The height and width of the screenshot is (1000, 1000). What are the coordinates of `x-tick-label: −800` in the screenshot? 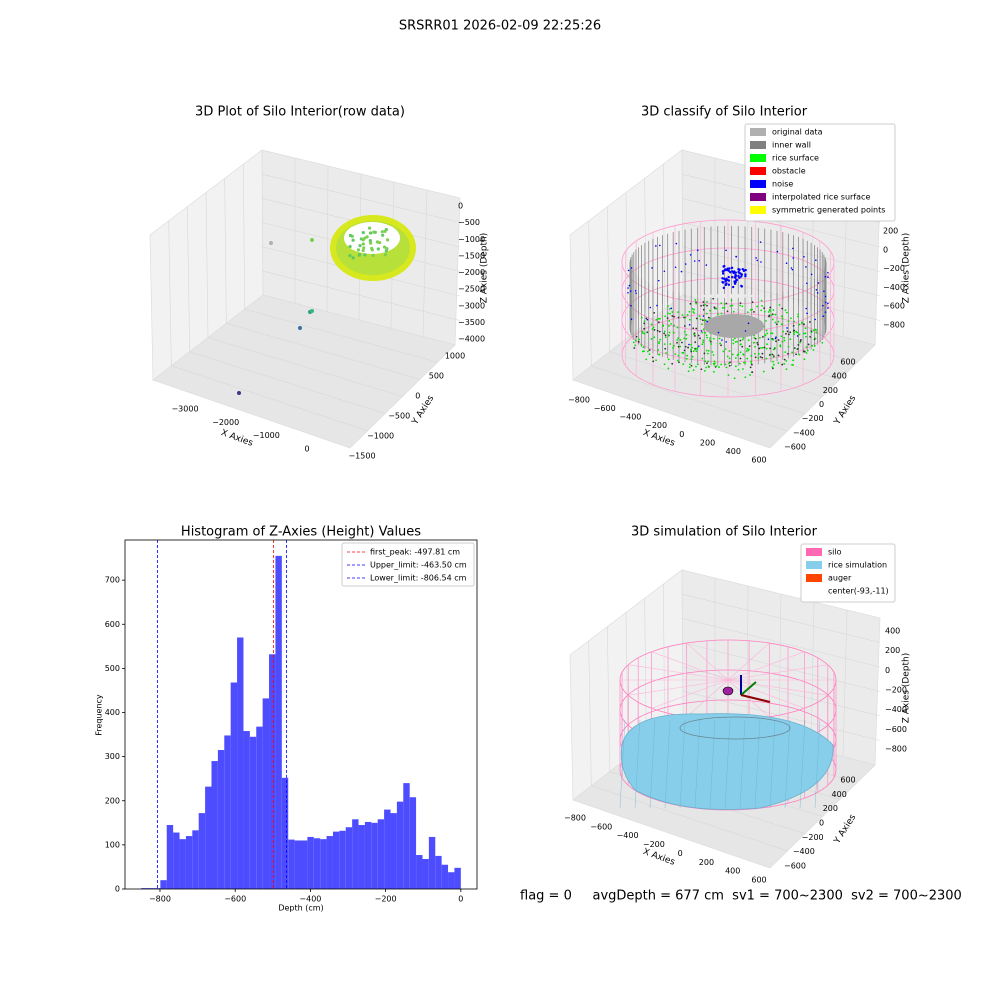 It's located at (579, 400).